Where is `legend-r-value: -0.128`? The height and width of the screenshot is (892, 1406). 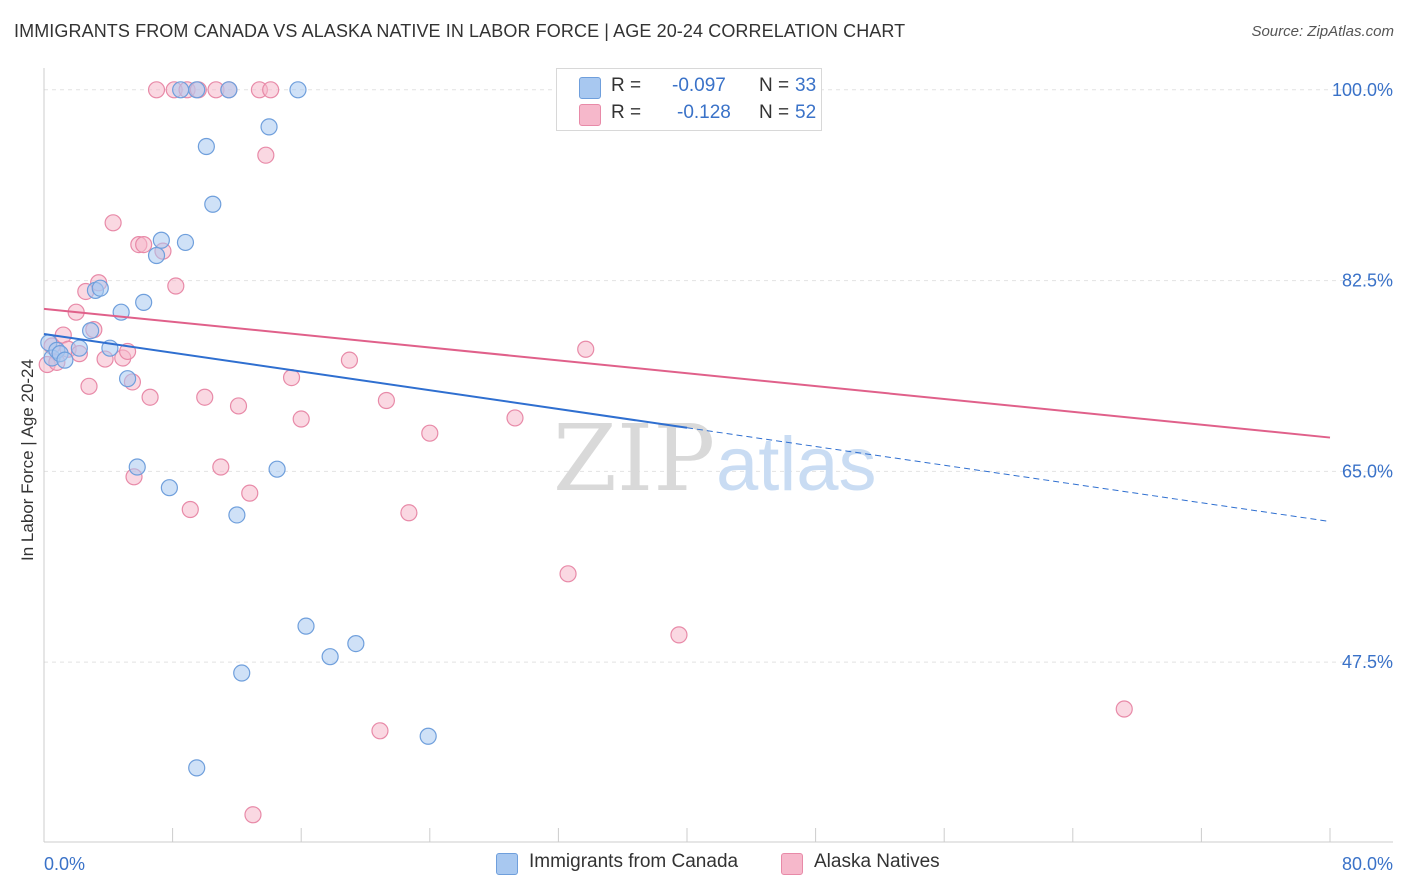
legend-r-value: -0.128 is located at coordinates (704, 112).